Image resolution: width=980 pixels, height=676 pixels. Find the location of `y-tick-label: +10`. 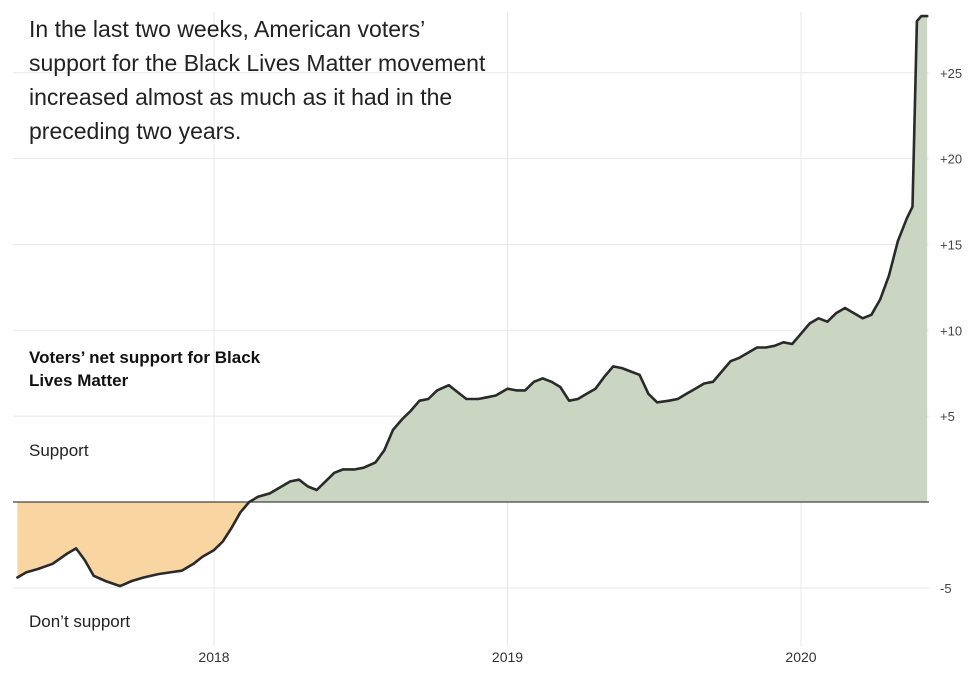

y-tick-label: +10 is located at coordinates (951, 330).